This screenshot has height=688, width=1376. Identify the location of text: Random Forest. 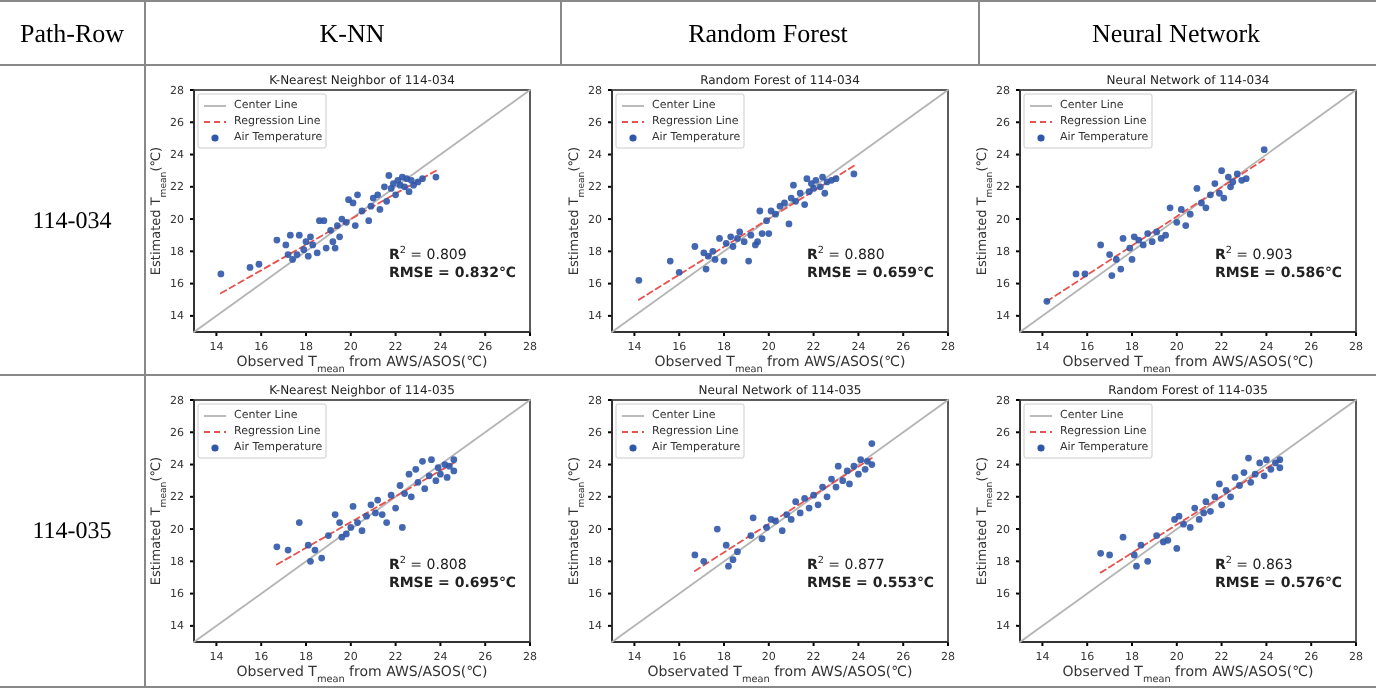
(768, 32).